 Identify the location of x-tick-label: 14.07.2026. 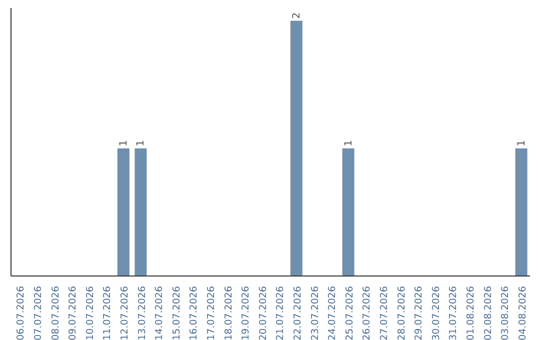
(160, 313).